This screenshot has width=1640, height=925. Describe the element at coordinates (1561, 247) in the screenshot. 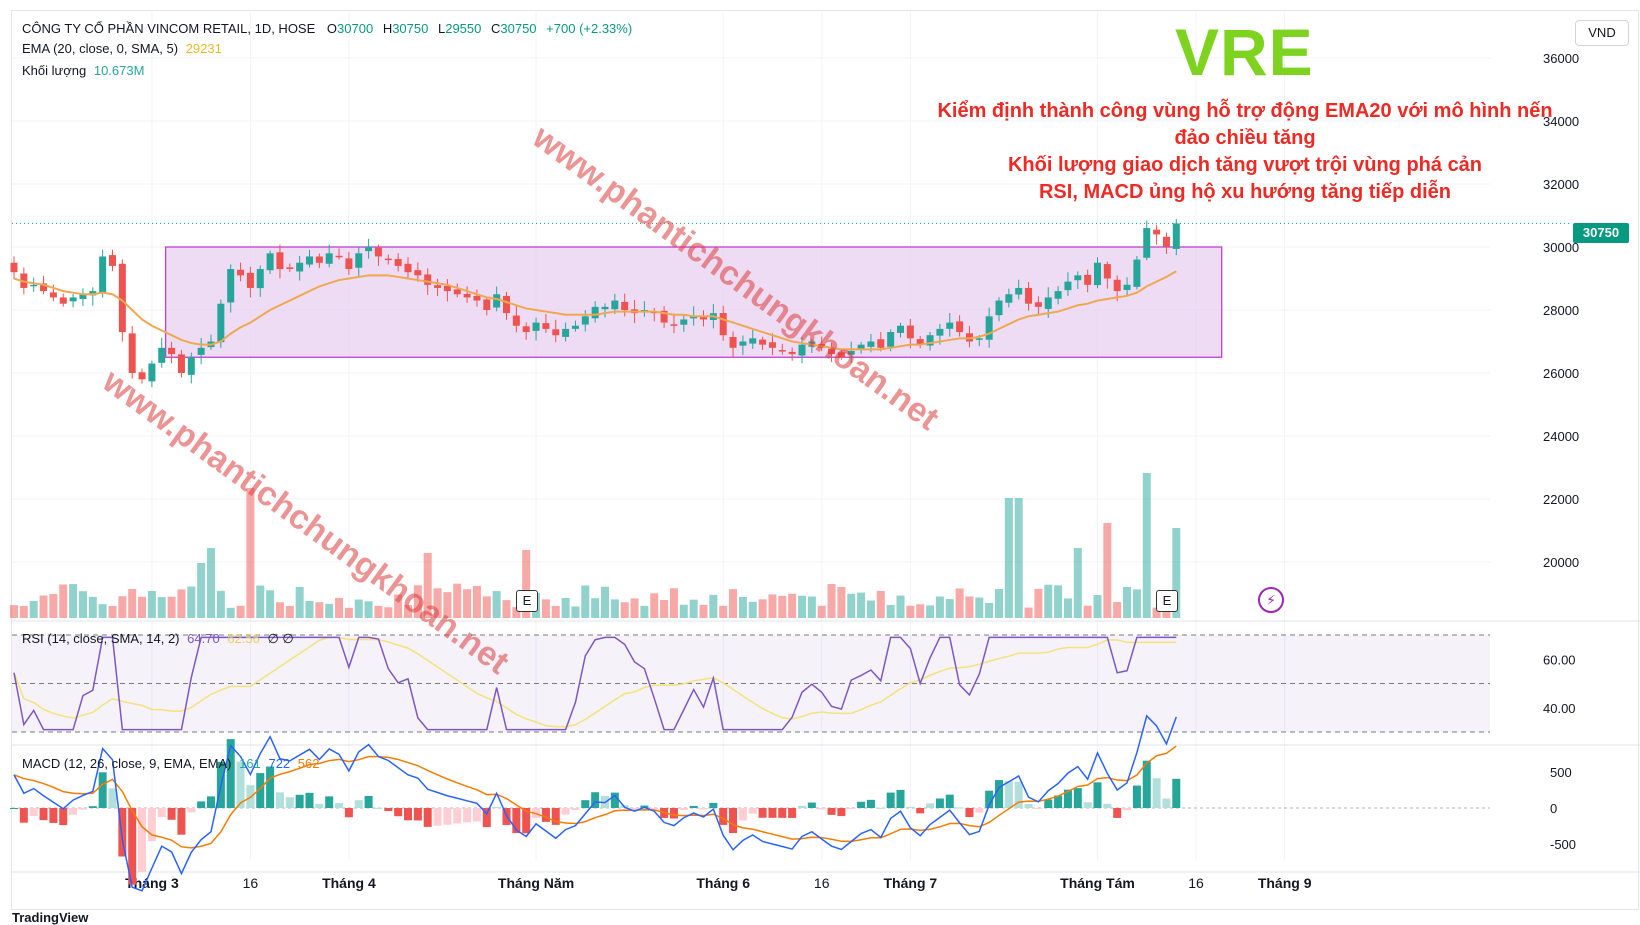

I see `price-tick-label: 30000` at that location.